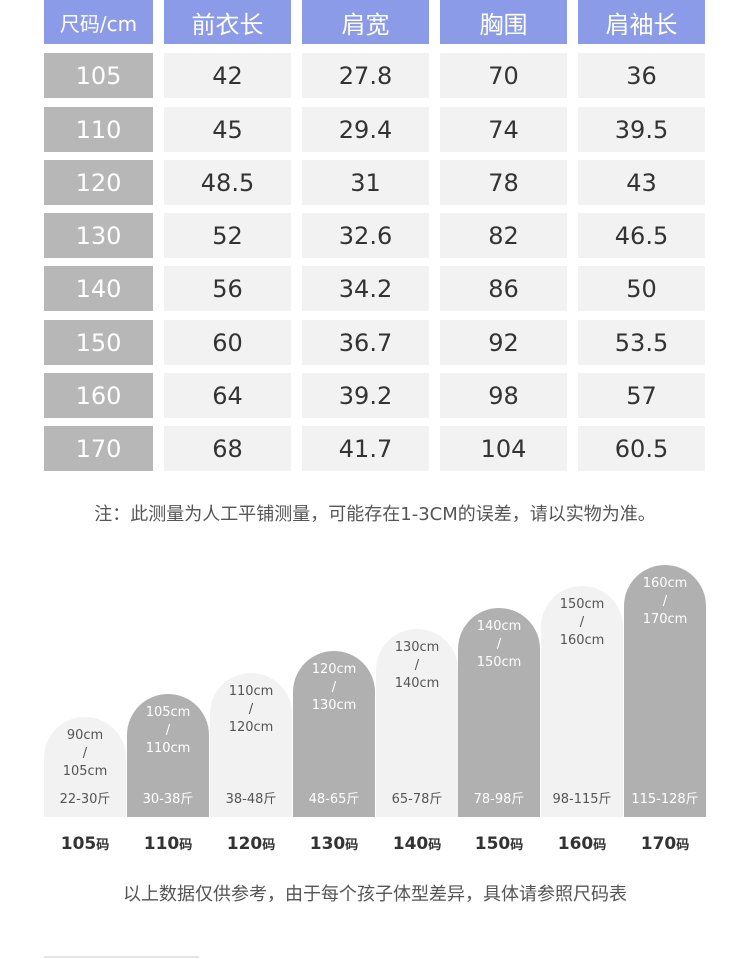 The image size is (750, 959). Describe the element at coordinates (78, 844) in the screenshot. I see `size-number: 105` at that location.